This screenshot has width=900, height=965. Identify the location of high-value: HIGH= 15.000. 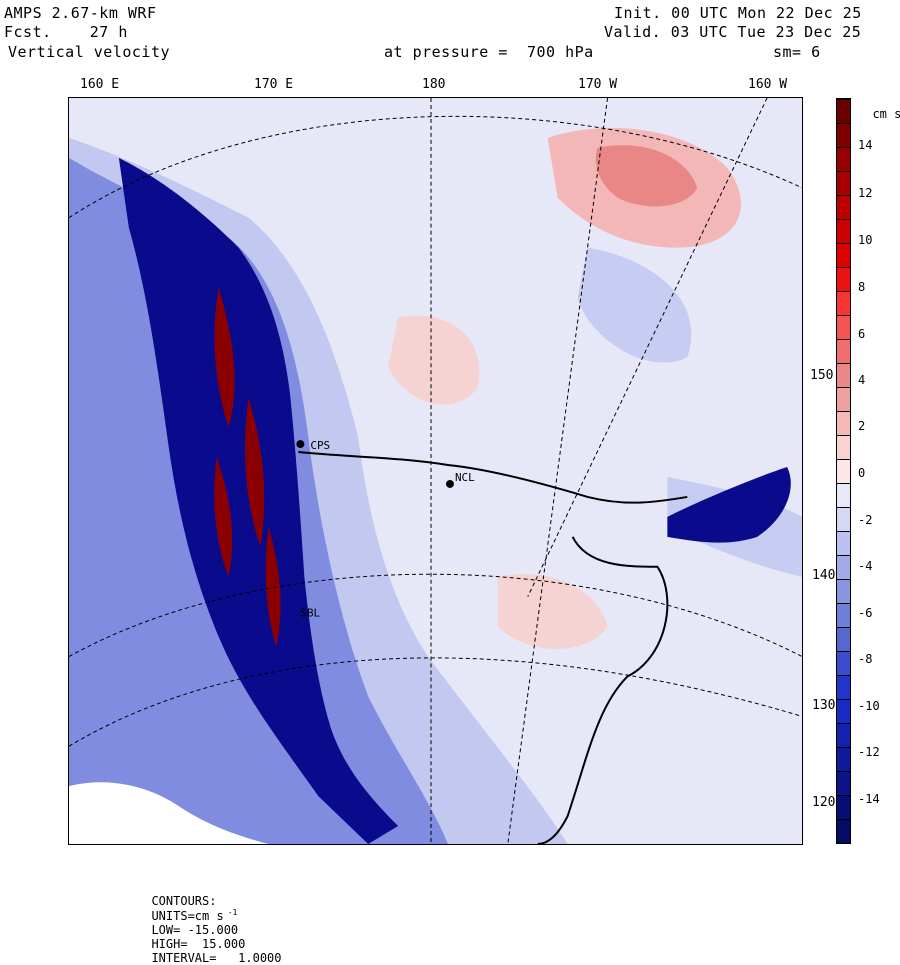
(198, 944).